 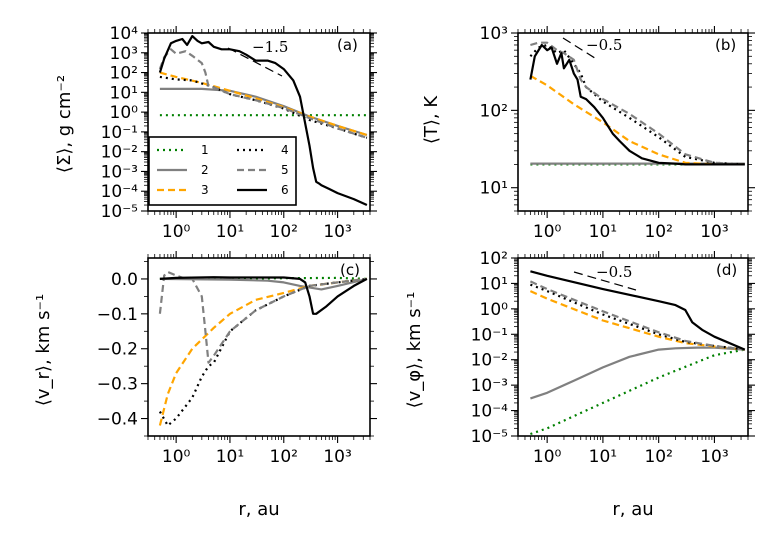 What do you see at coordinates (255, 62) in the screenshot?
I see `slope-guide-a` at bounding box center [255, 62].